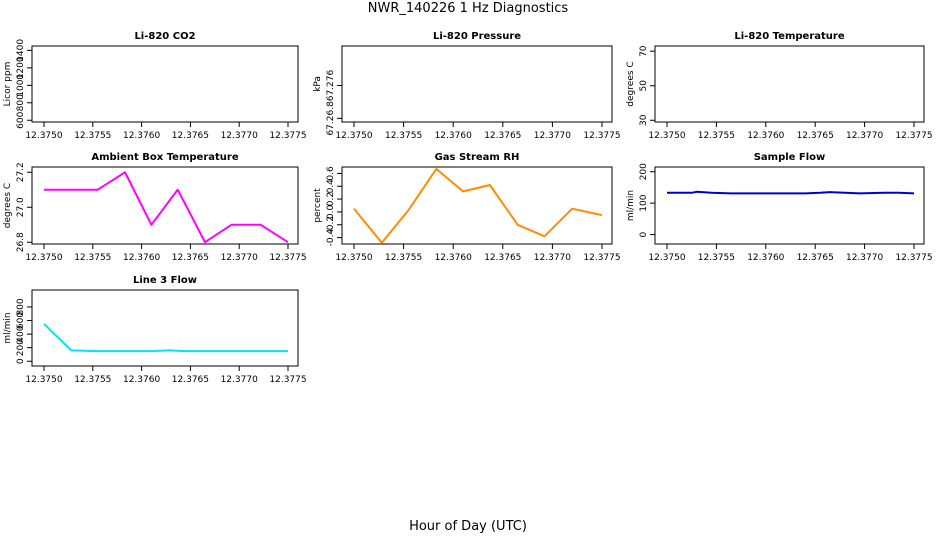  I want to click on panel-title: Li-820 Temperature, so click(789, 36).